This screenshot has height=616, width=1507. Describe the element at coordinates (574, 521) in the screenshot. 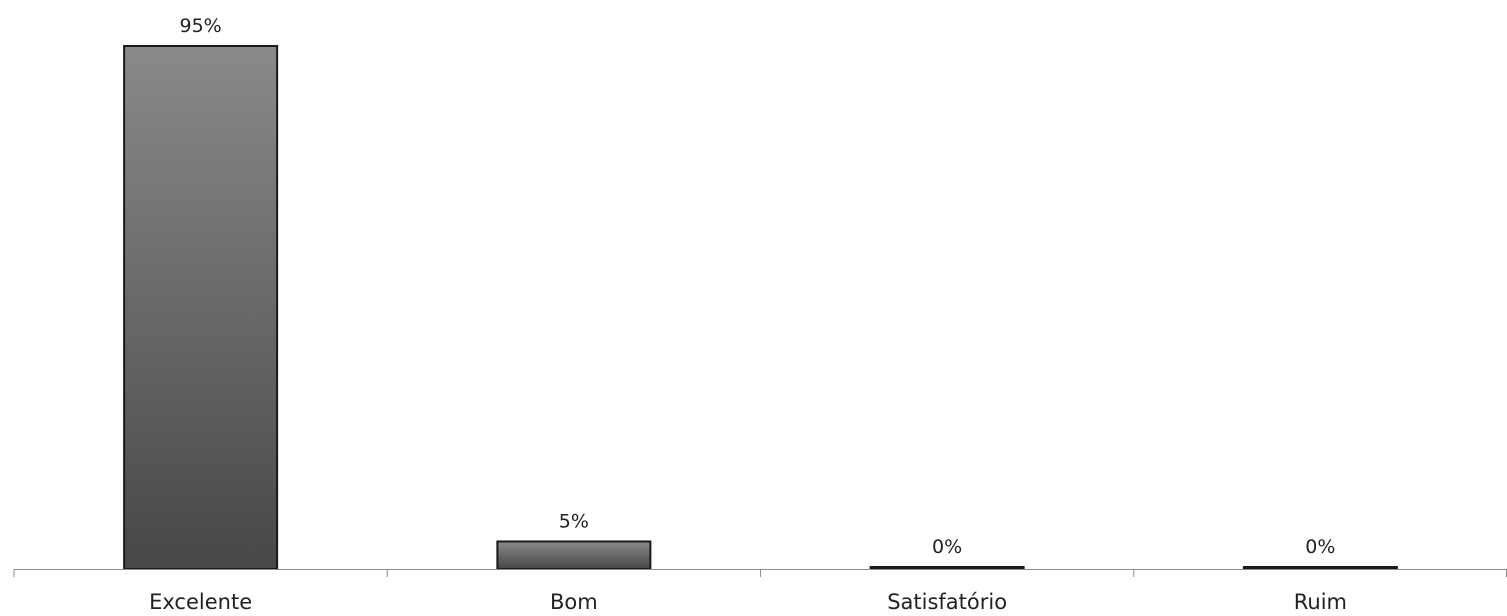

I see `data-label: 5%` at that location.